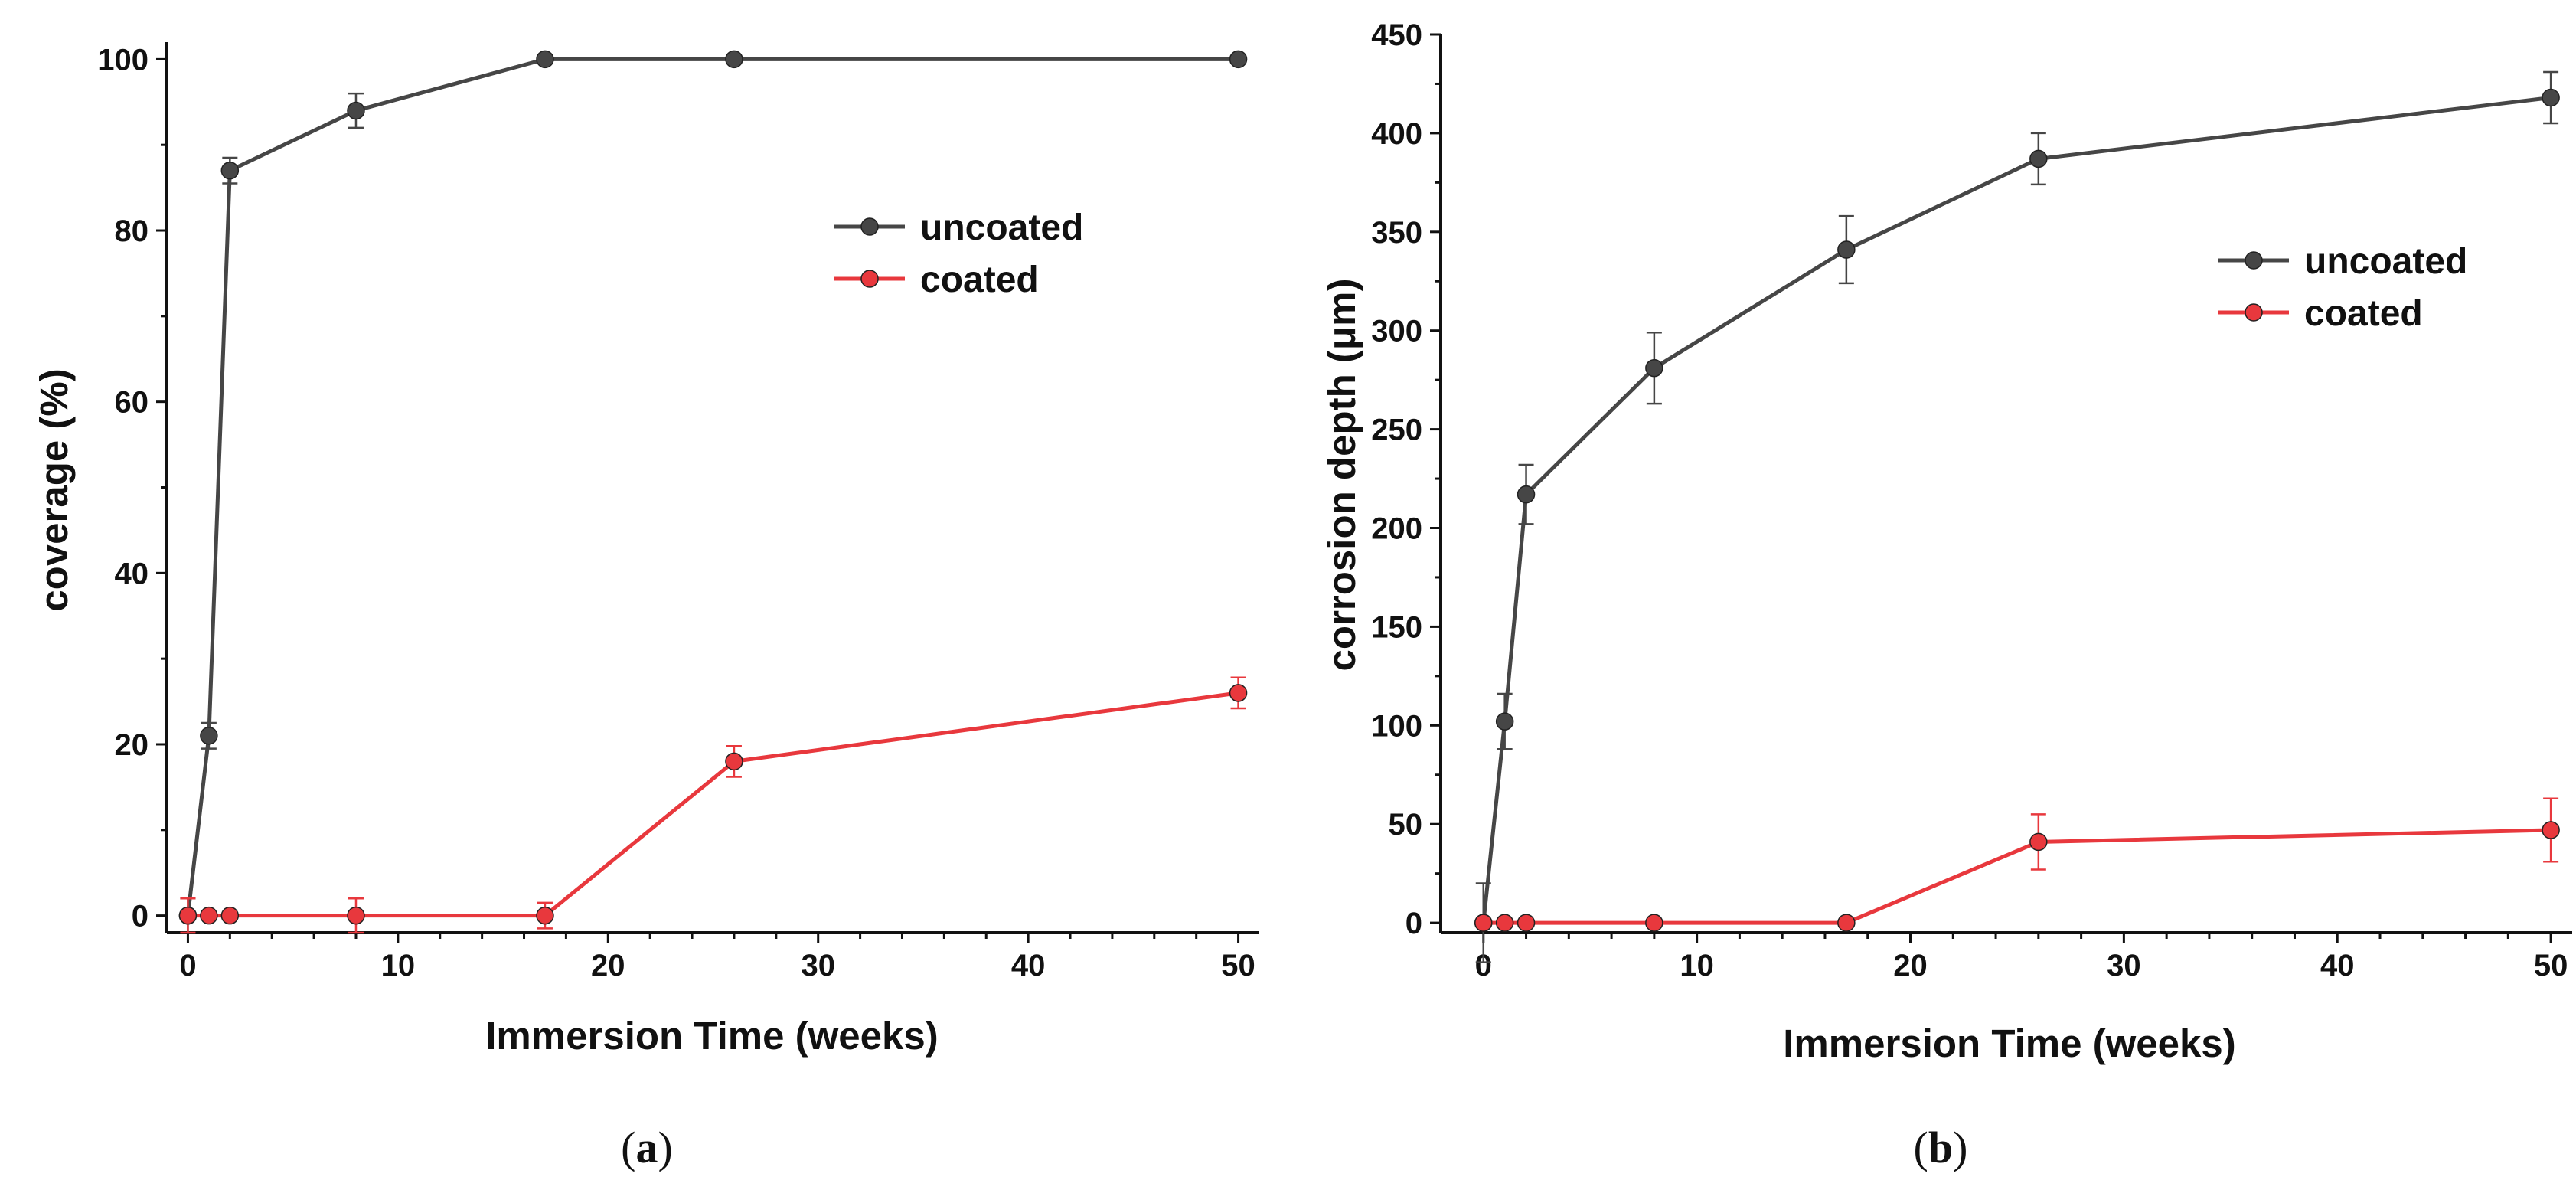 Image resolution: width=2576 pixels, height=1190 pixels. Describe the element at coordinates (1396, 726) in the screenshot. I see `y-tick-label-b: 100` at that location.